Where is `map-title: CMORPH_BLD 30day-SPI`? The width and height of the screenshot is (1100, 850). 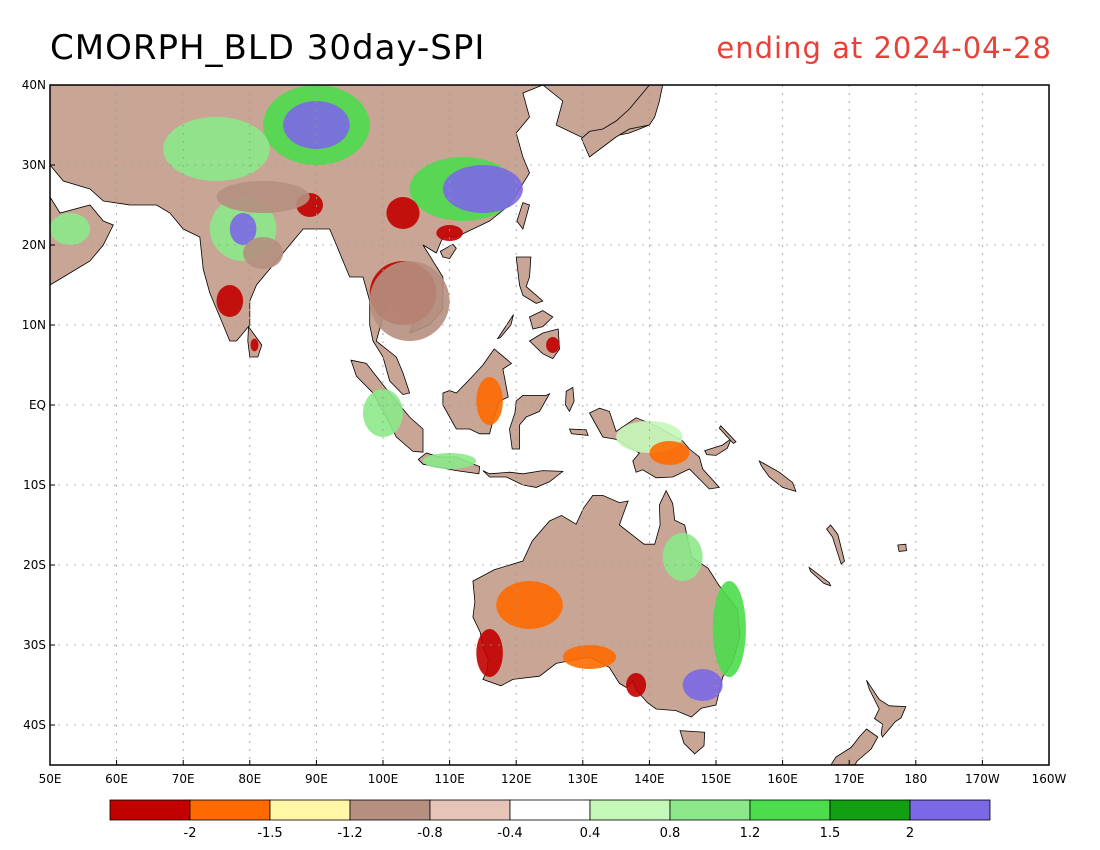 map-title: CMORPH_BLD 30day-SPI is located at coordinates (268, 48).